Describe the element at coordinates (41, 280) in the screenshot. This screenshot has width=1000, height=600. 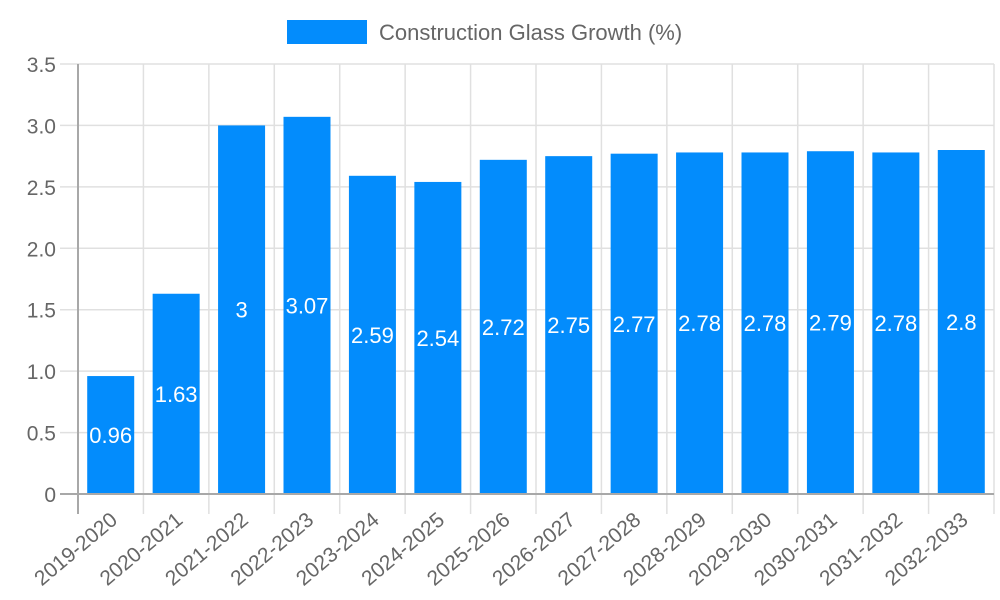
I see `y-axis-ticks: 0 0.5 1.0 1.5 2.0 2.5 3.0 3.5` at that location.